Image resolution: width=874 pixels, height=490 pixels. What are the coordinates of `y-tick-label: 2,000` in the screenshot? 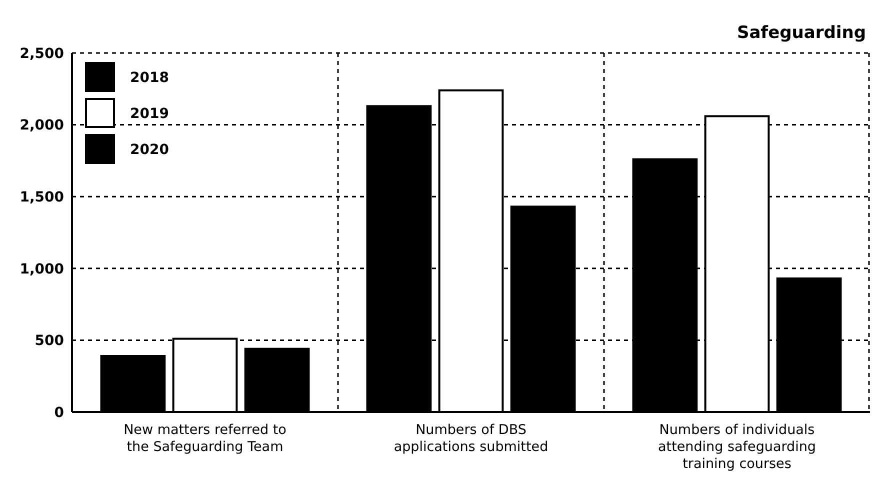 It's located at (42, 126).